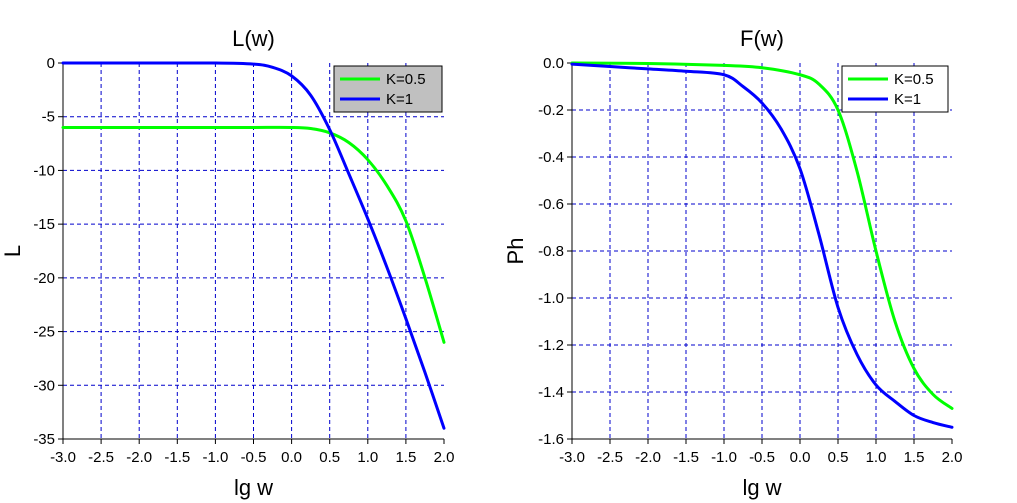  What do you see at coordinates (44, 332) in the screenshot?
I see `y-tick-label: -25` at bounding box center [44, 332].